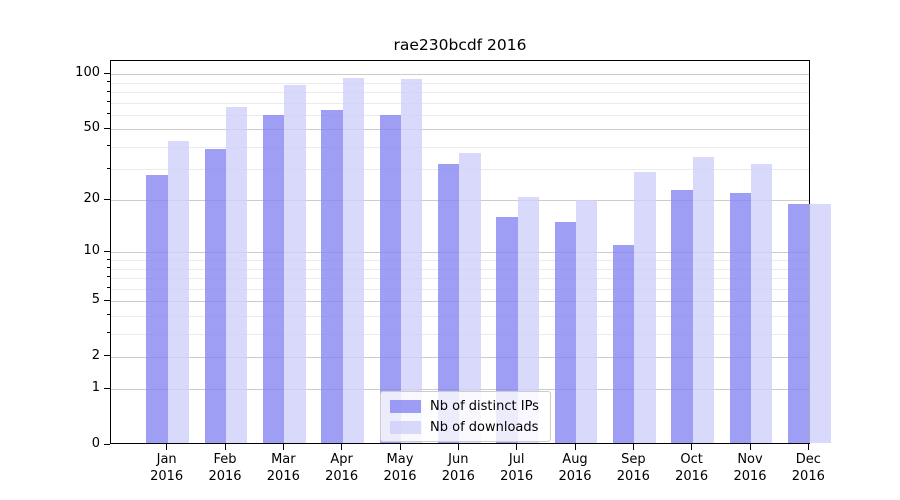 The height and width of the screenshot is (500, 900). What do you see at coordinates (750, 459) in the screenshot?
I see `x-tick-month: Nov` at bounding box center [750, 459].